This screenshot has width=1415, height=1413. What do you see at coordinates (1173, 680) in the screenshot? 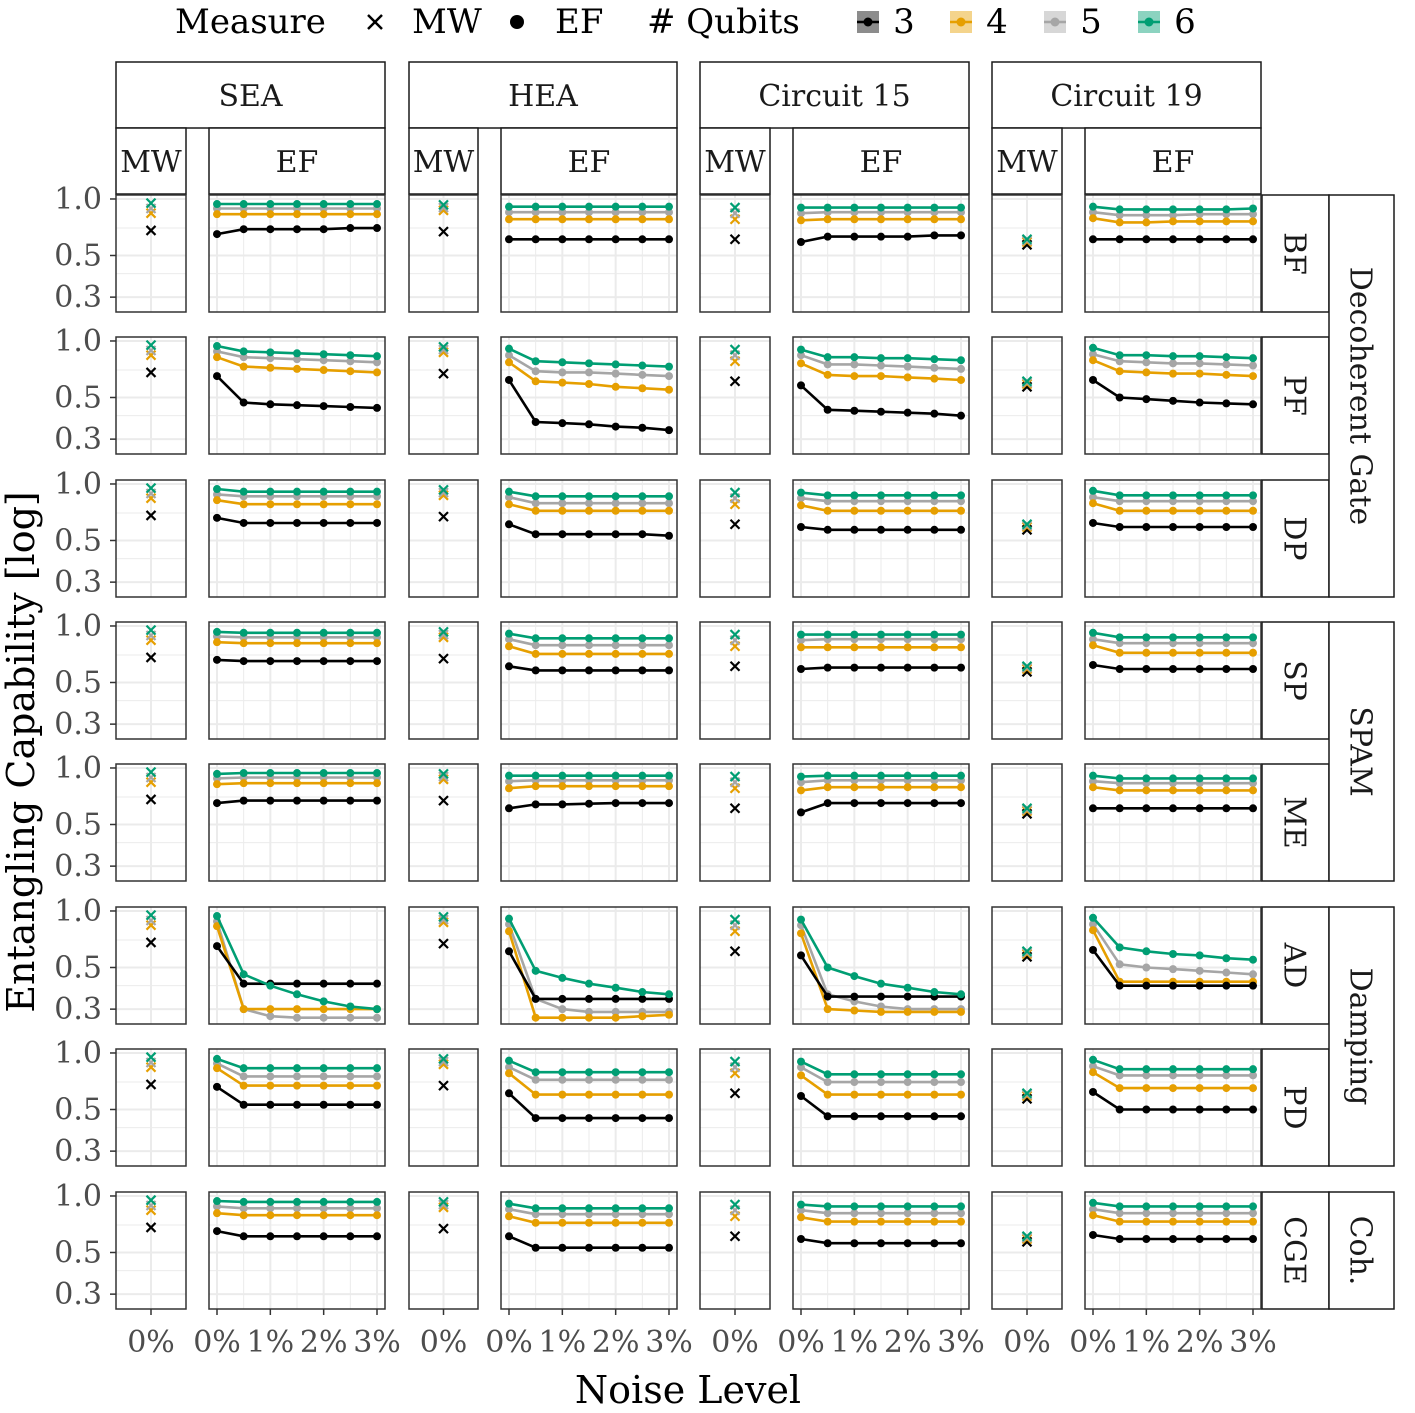
I see `panel-ef-circuit-19-sp` at bounding box center [1173, 680].